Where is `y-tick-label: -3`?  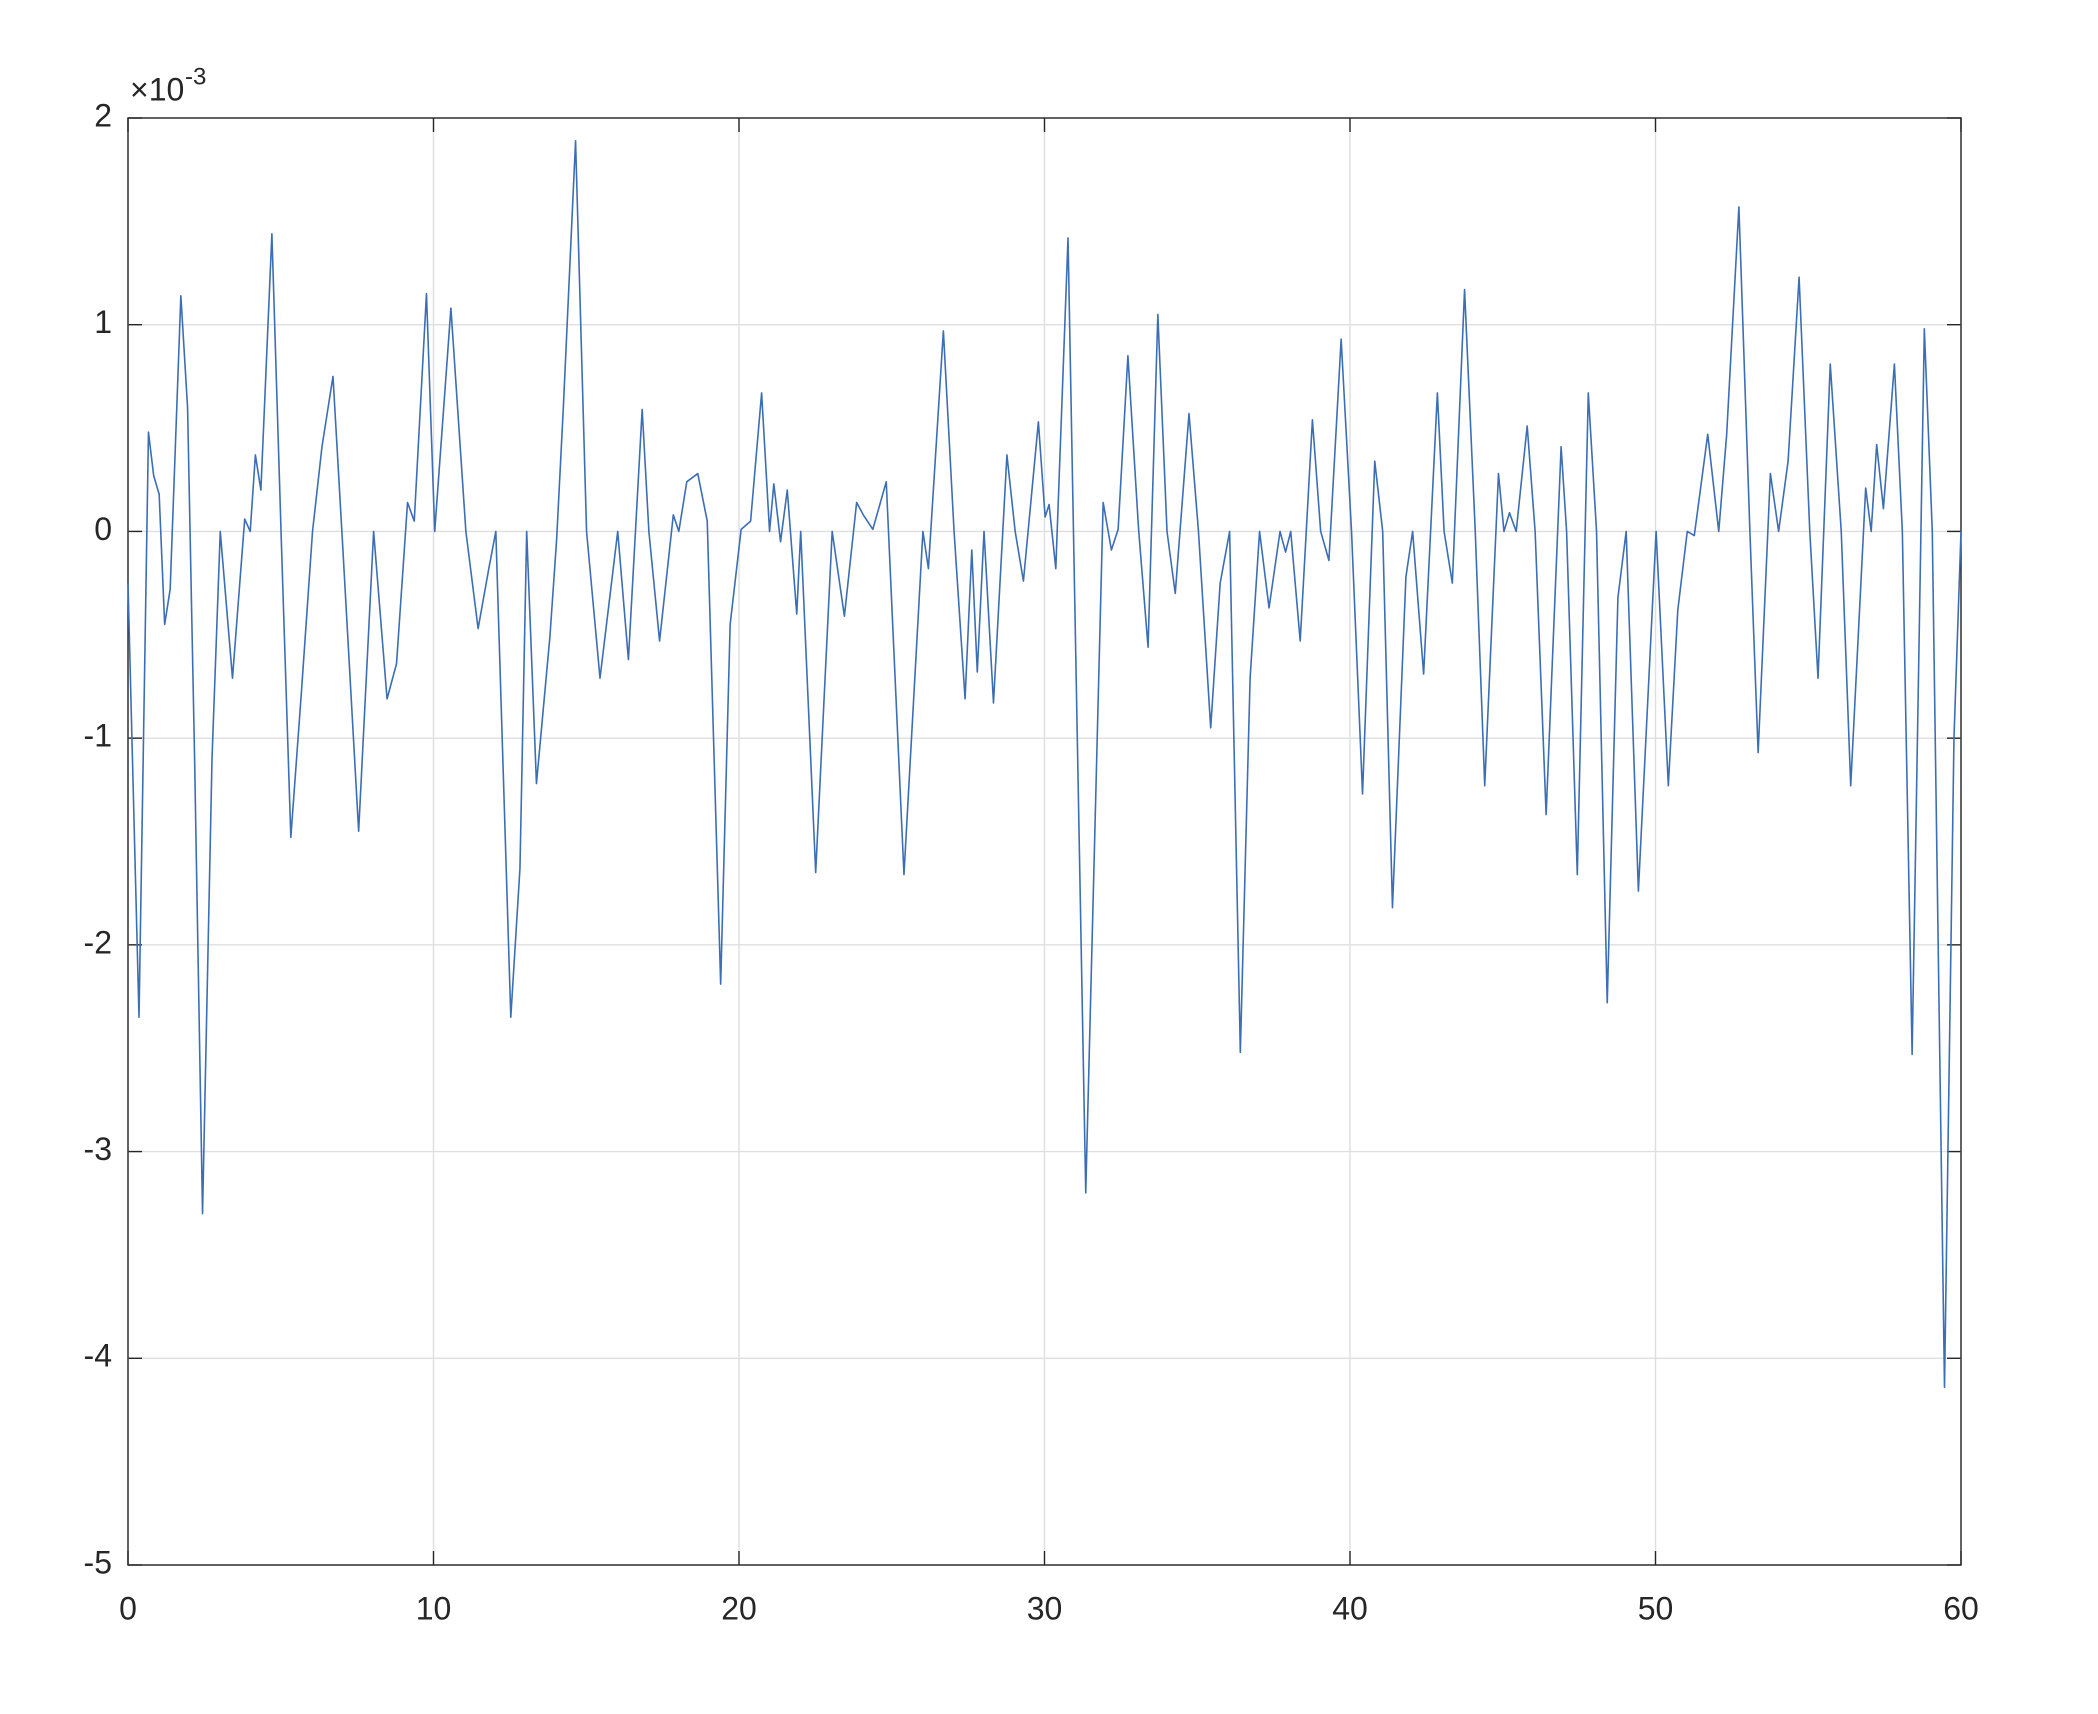 y-tick-label: -3 is located at coordinates (98, 1149).